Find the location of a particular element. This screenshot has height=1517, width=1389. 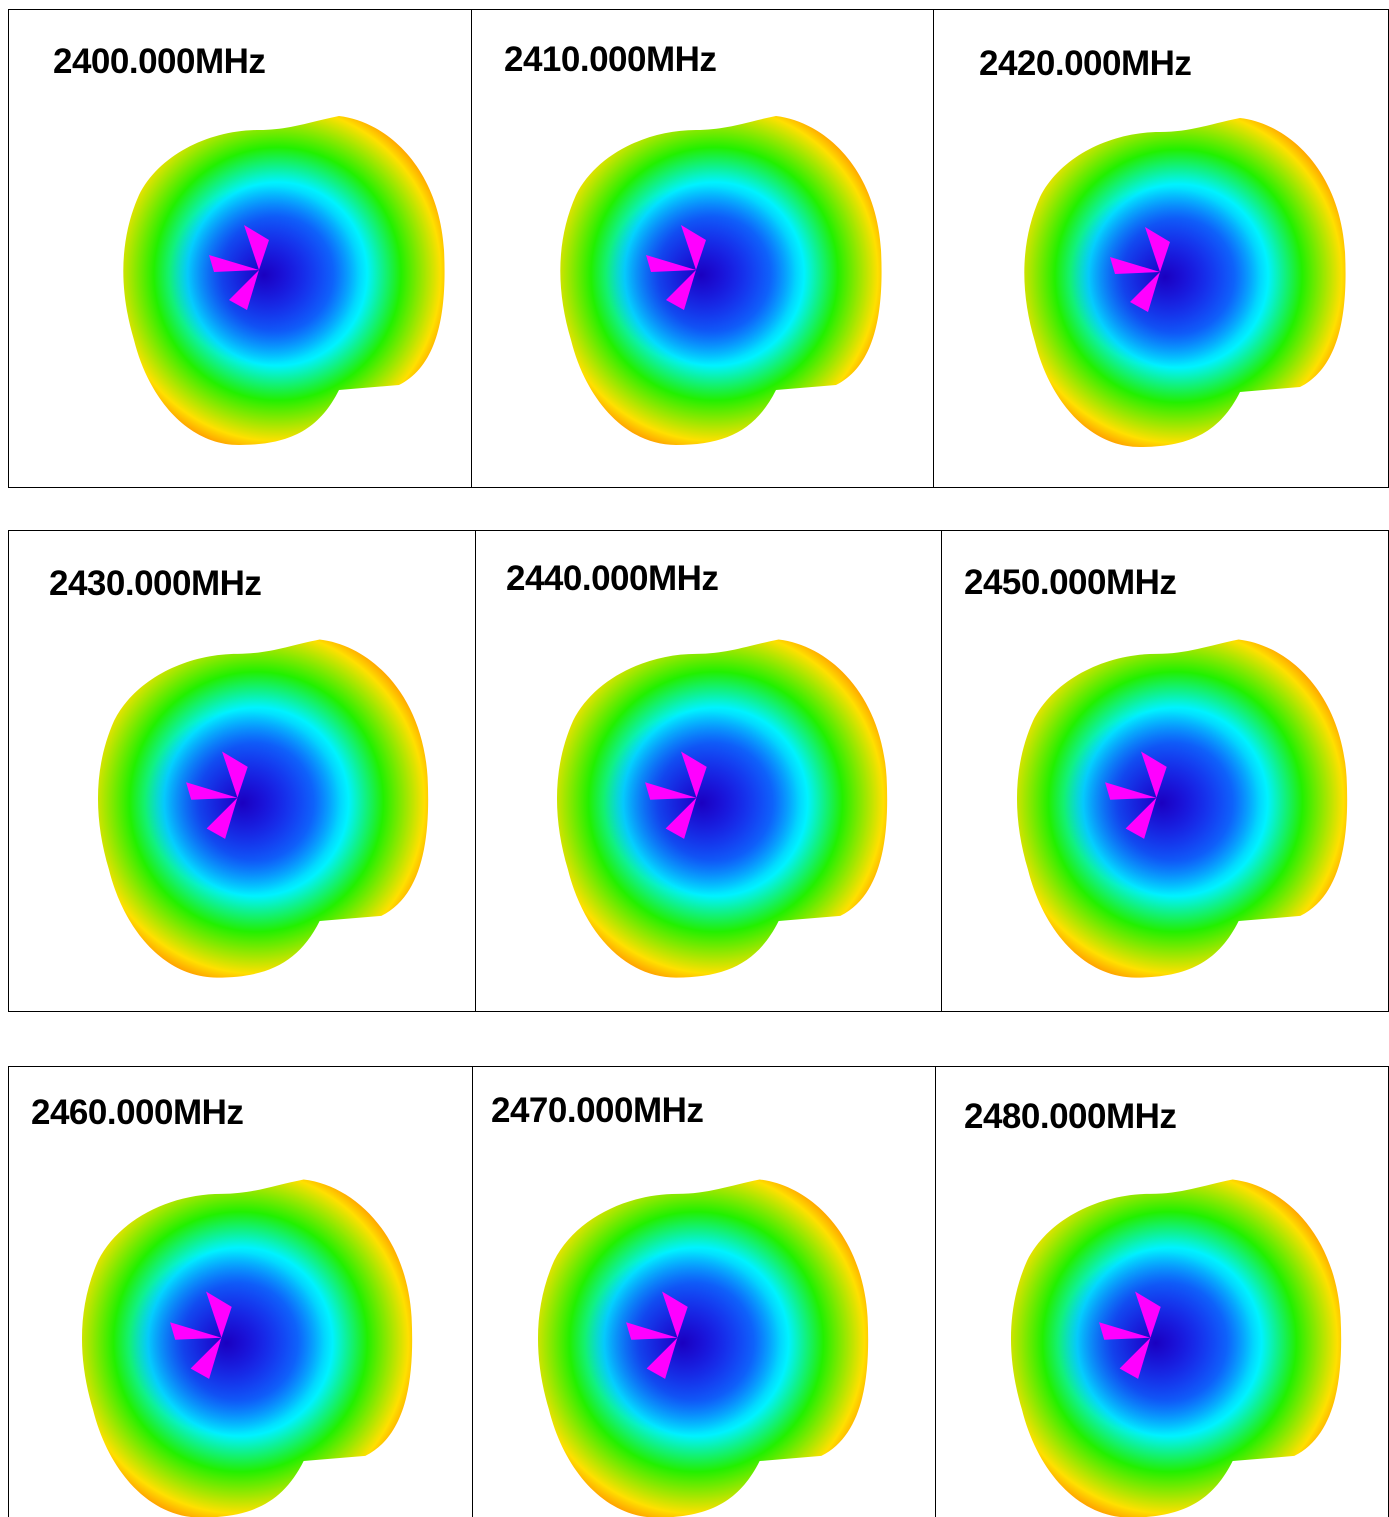

pattern-panel: 2420.000MHz is located at coordinates (1160, 248).